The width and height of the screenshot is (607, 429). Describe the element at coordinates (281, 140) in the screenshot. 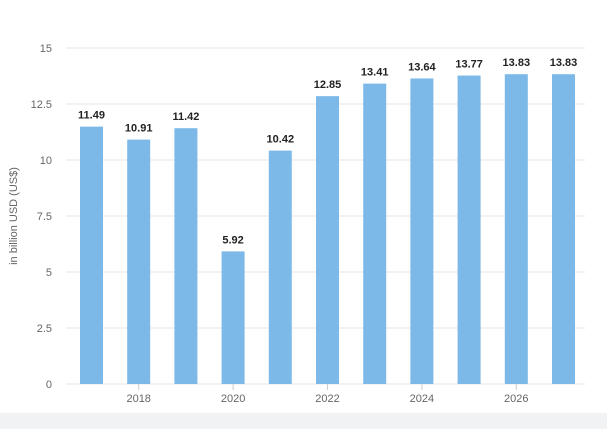

I see `data-label: 10.42` at that location.